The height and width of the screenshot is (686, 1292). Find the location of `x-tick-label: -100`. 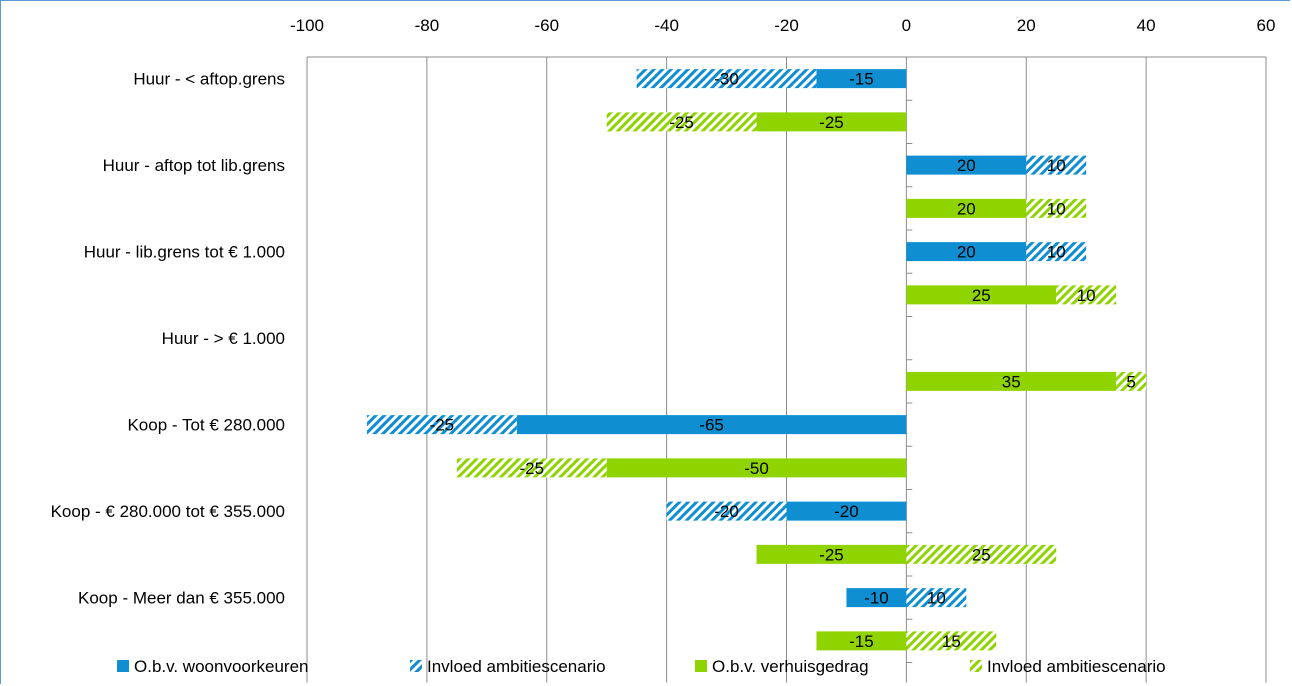

x-tick-label: -100 is located at coordinates (307, 25).